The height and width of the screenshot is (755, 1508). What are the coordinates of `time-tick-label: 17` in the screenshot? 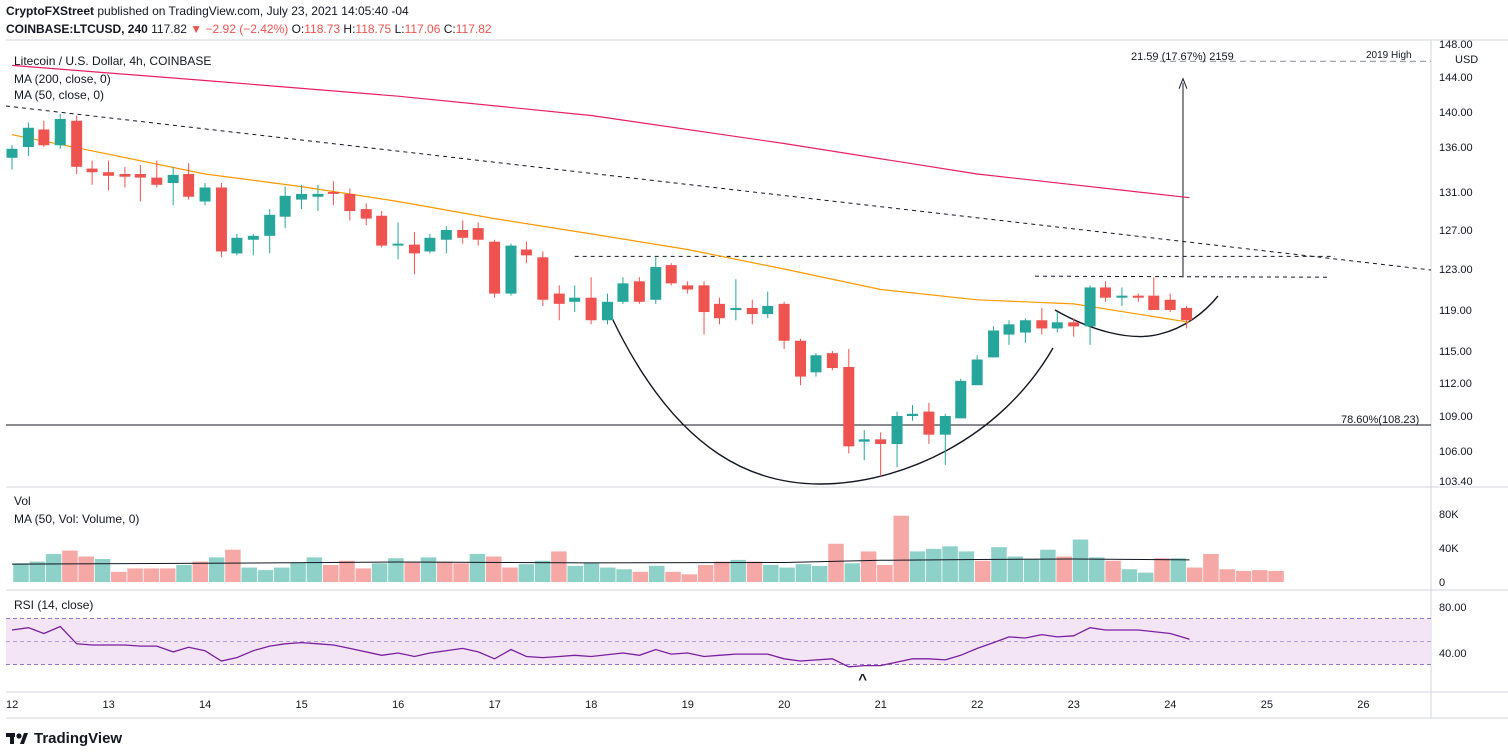 It's located at (495, 705).